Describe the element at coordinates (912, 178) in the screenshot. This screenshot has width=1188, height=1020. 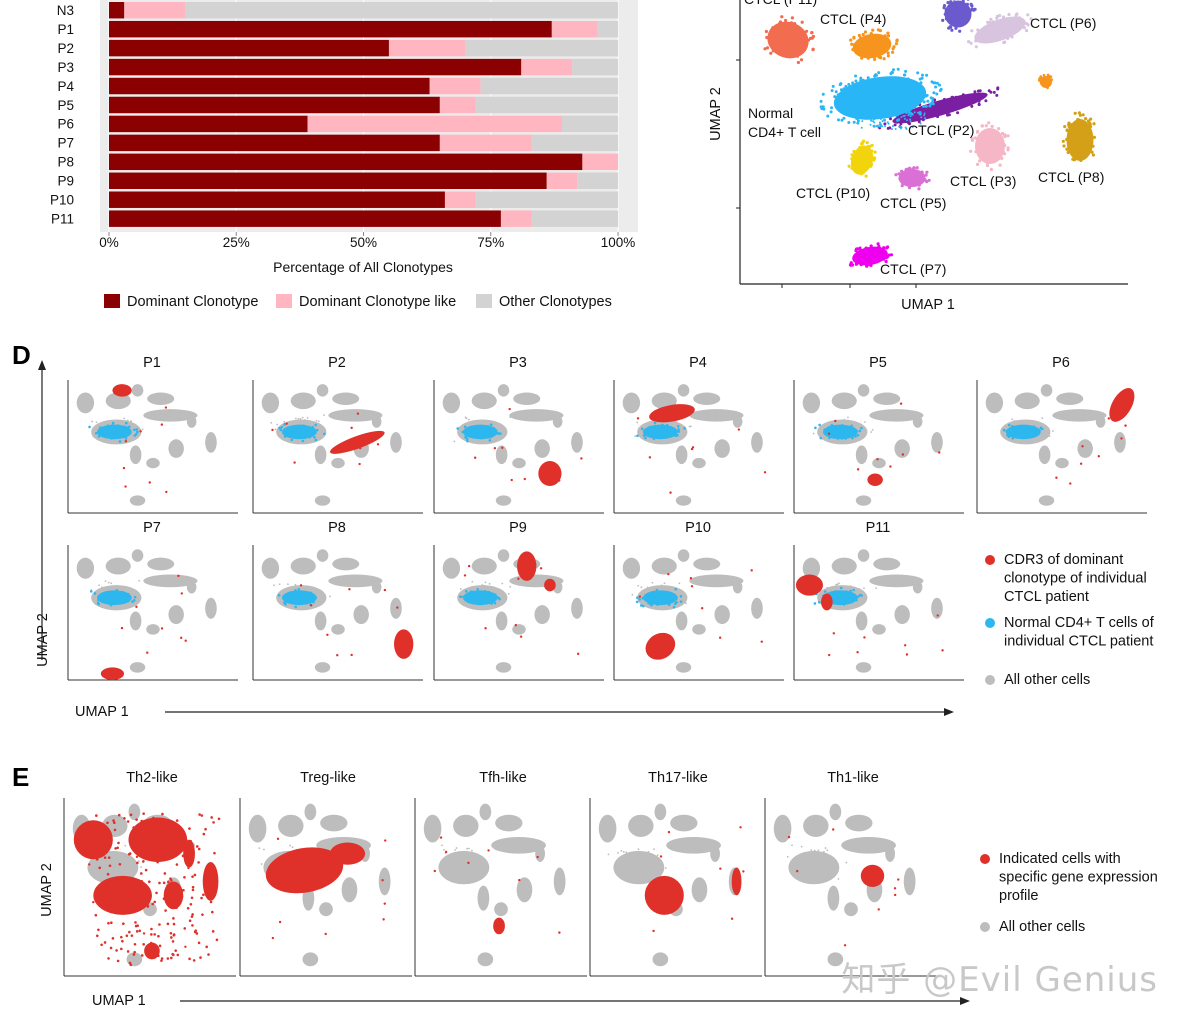
I see `cluster-p5` at that location.